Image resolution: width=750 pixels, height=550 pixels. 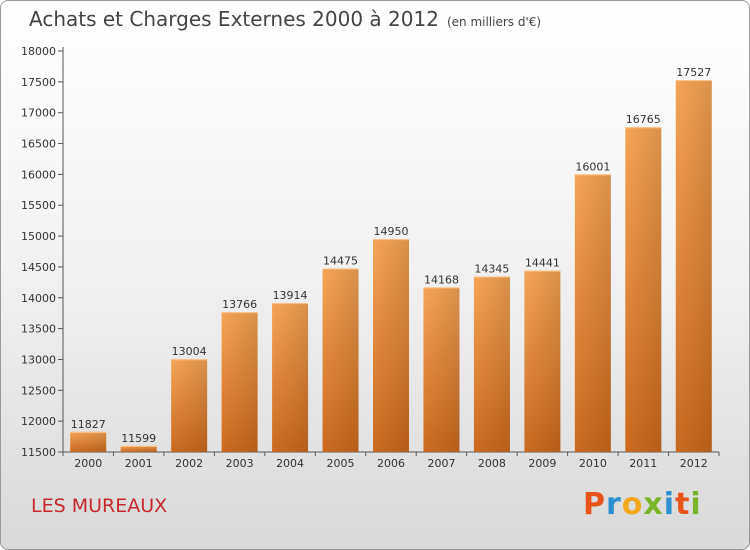 I want to click on y-tick-label: 15000, so click(x=38, y=236).